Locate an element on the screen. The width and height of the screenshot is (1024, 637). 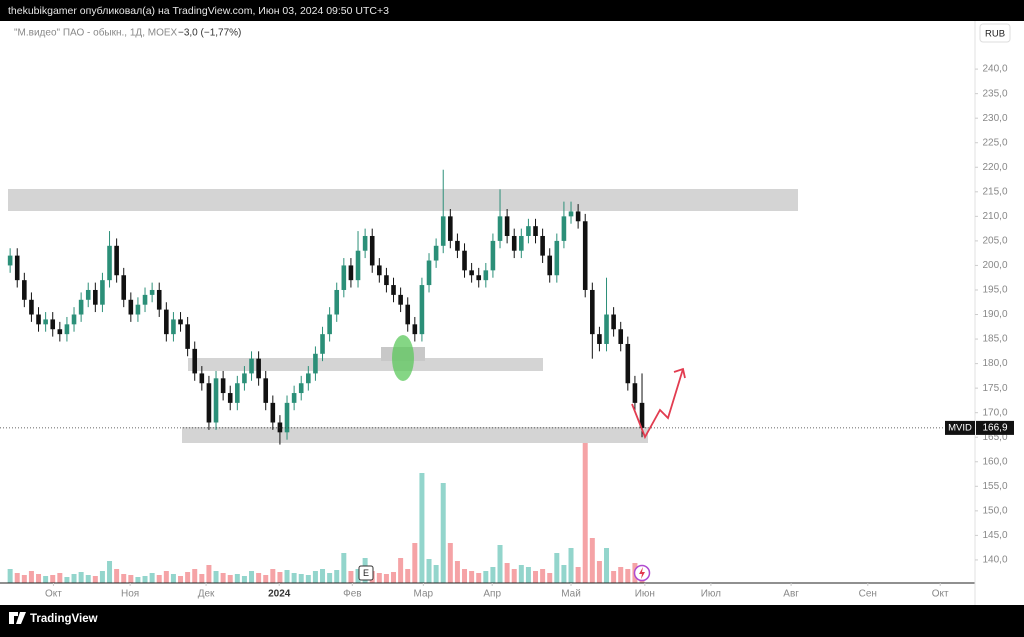
currency: RUB is located at coordinates (995, 34).